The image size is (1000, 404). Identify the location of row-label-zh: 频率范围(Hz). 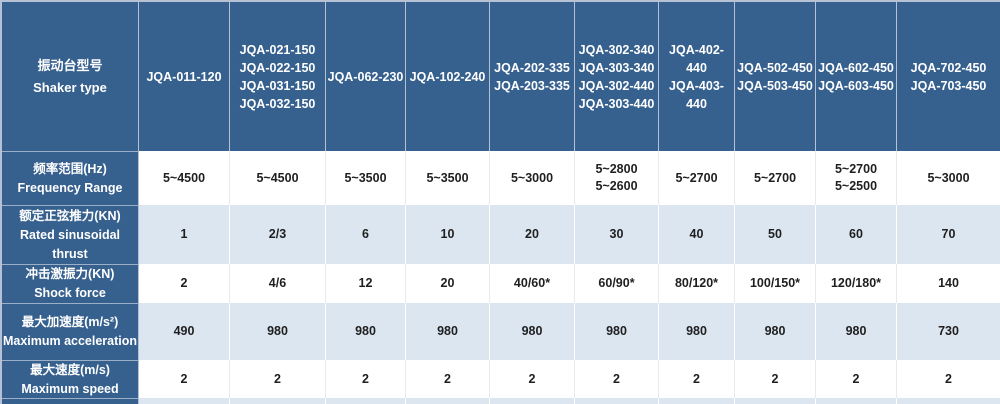
(70, 168).